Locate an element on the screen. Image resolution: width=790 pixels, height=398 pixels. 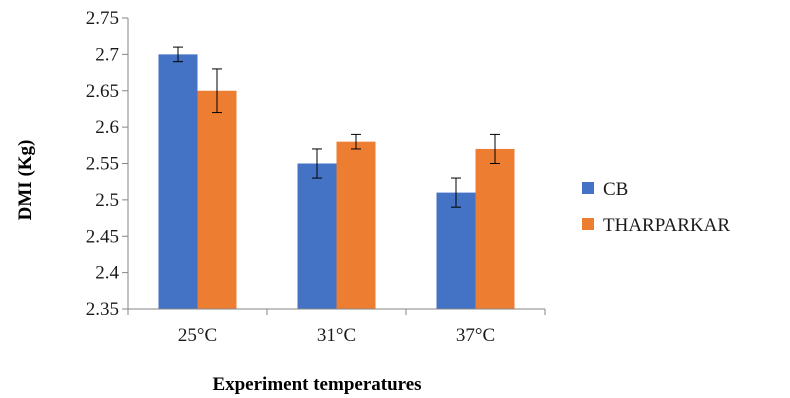
y-tick-label: 2.45 is located at coordinates (102, 236).